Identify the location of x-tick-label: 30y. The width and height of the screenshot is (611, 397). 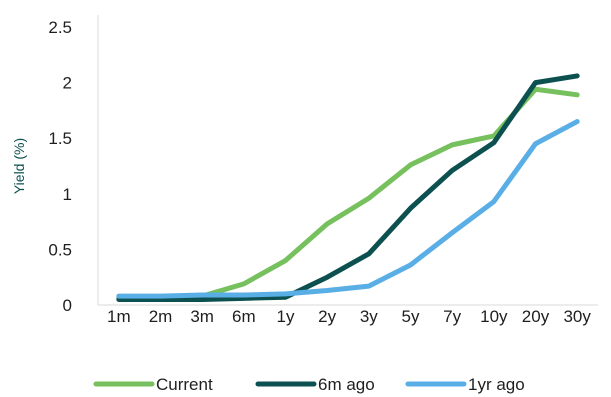
(577, 316).